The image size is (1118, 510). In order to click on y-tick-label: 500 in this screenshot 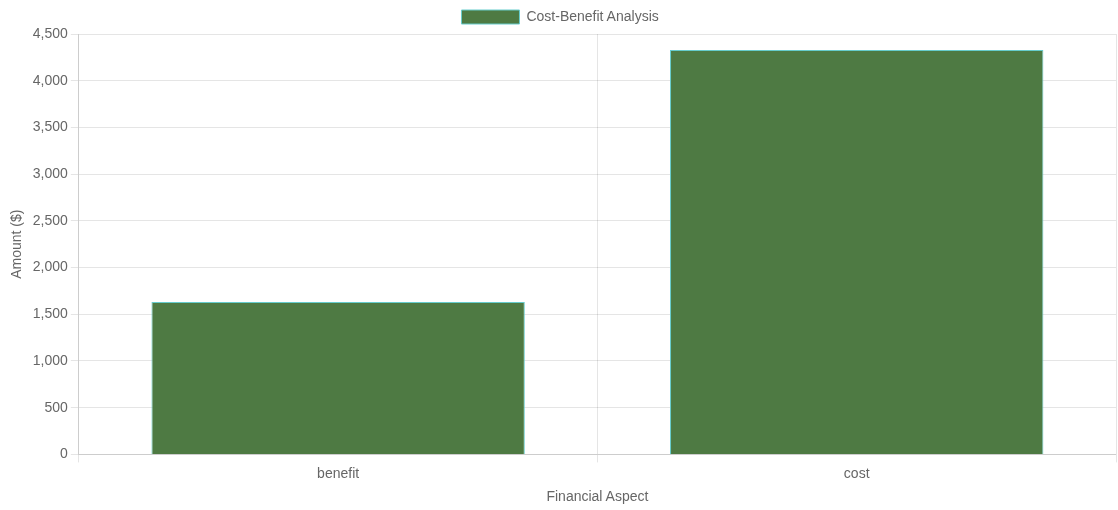, I will do `click(56, 406)`.